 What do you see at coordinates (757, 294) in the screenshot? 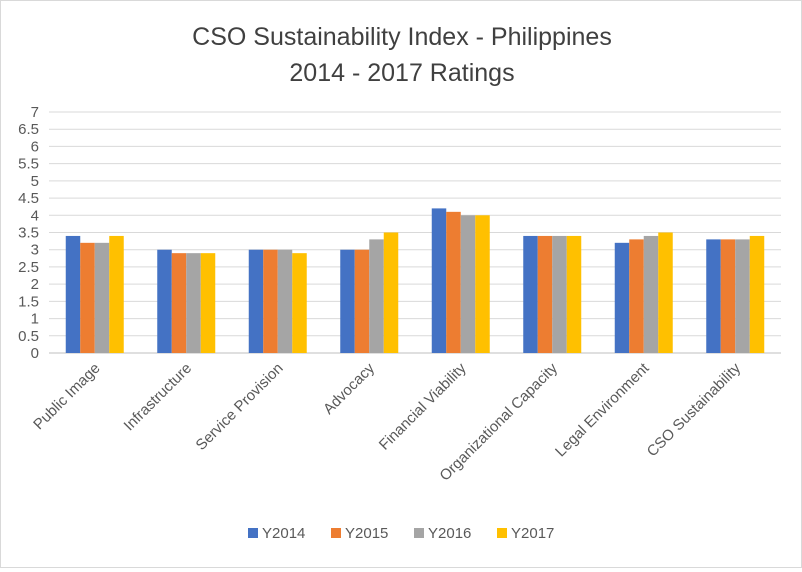
I see `bar-y2017-cso-sustainability` at bounding box center [757, 294].